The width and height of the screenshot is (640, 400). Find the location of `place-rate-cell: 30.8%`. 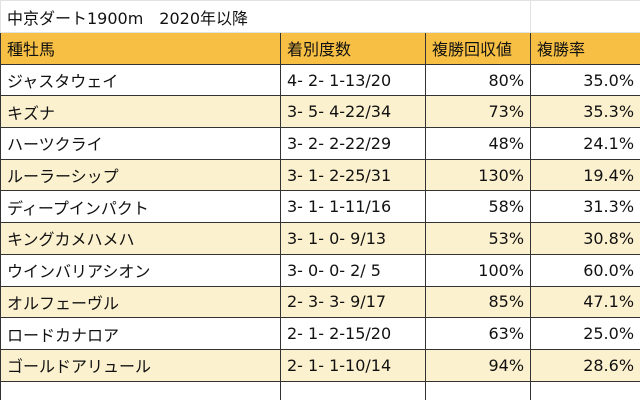

place-rate-cell: 30.8% is located at coordinates (585, 238).